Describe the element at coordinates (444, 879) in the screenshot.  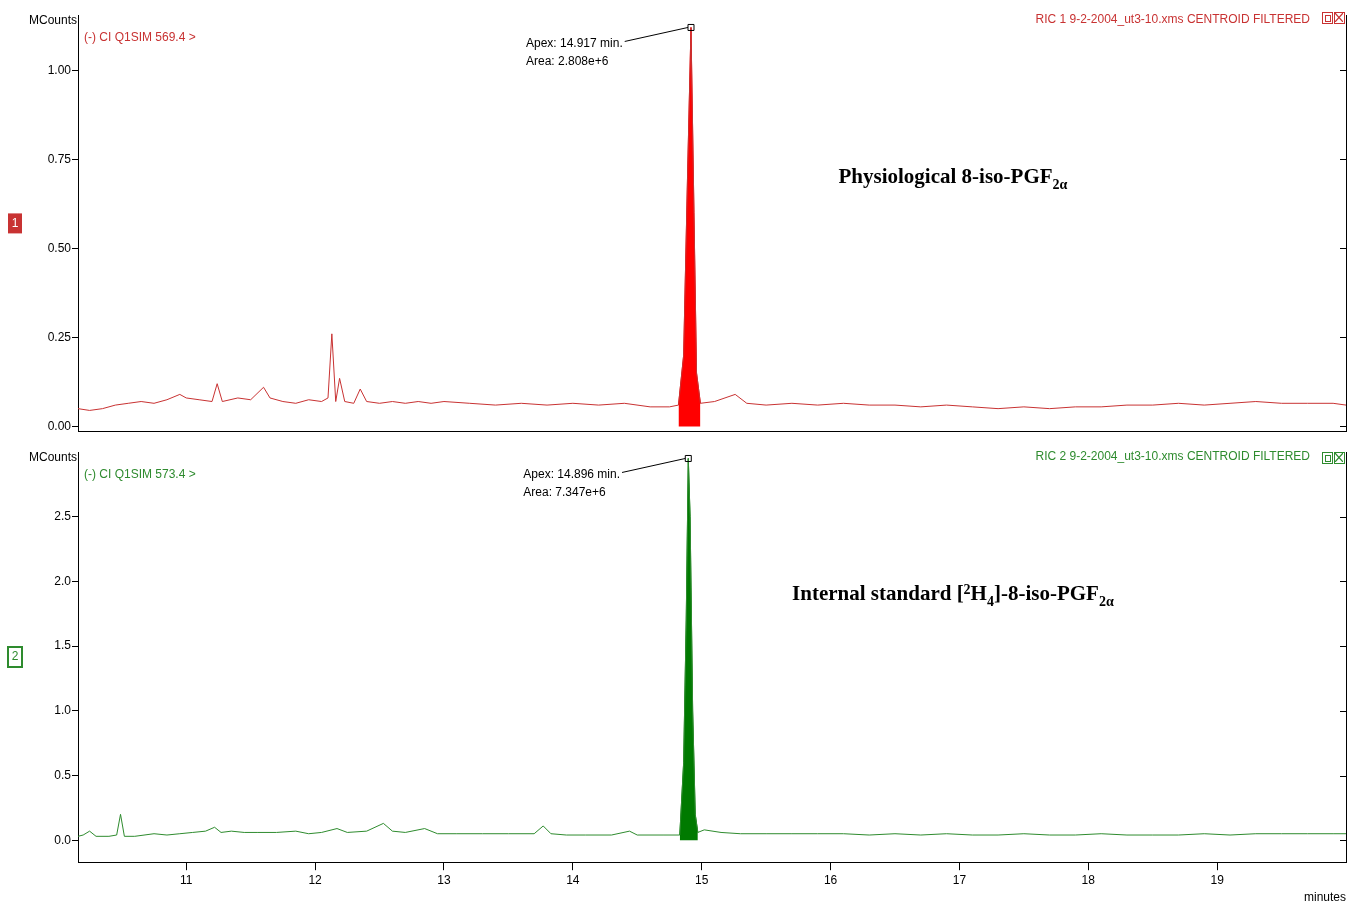
I see `x-tick-label: 13` at that location.